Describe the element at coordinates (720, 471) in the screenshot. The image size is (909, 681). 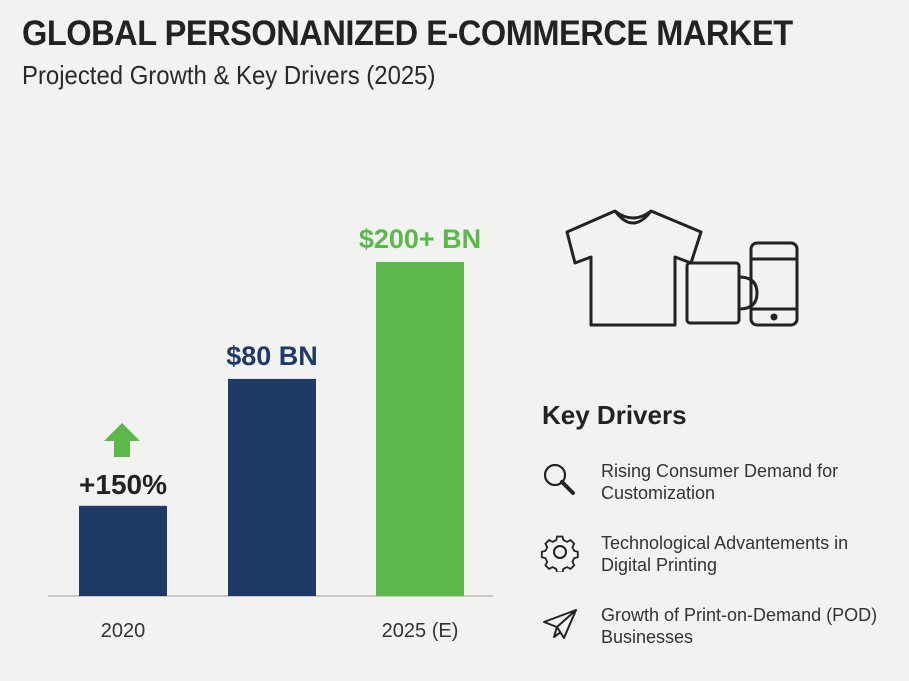
I see `driver-line: Rising Consumer Demand for` at that location.